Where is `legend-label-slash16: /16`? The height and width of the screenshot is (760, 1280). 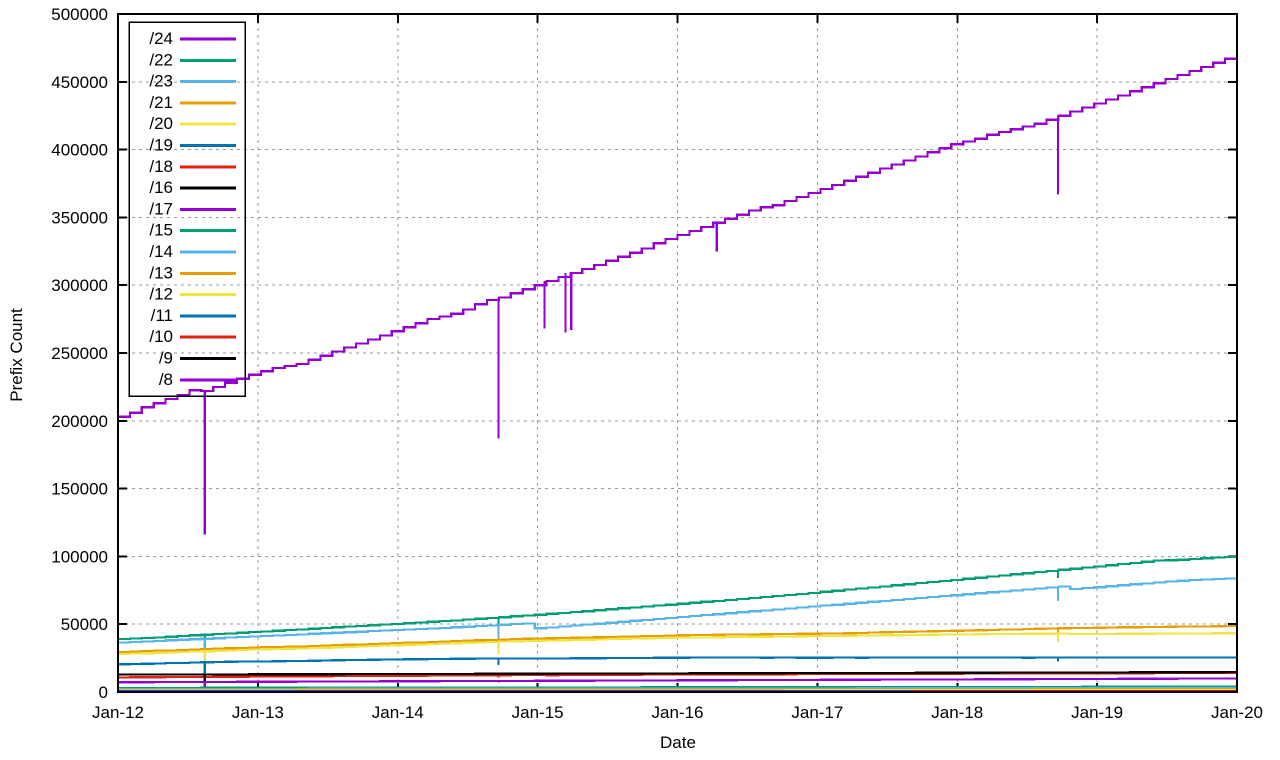
legend-label-slash16: /16 is located at coordinates (161, 187).